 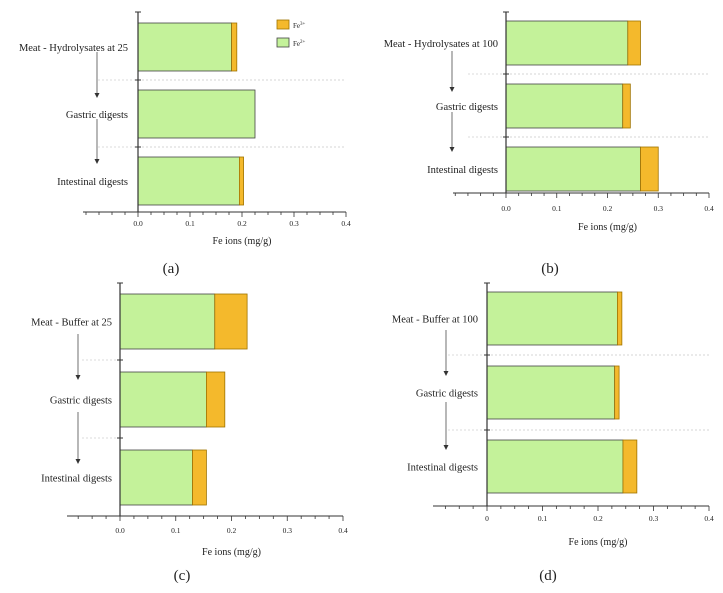 I want to click on legend-label-fe3: Fe3+, so click(x=299, y=26).